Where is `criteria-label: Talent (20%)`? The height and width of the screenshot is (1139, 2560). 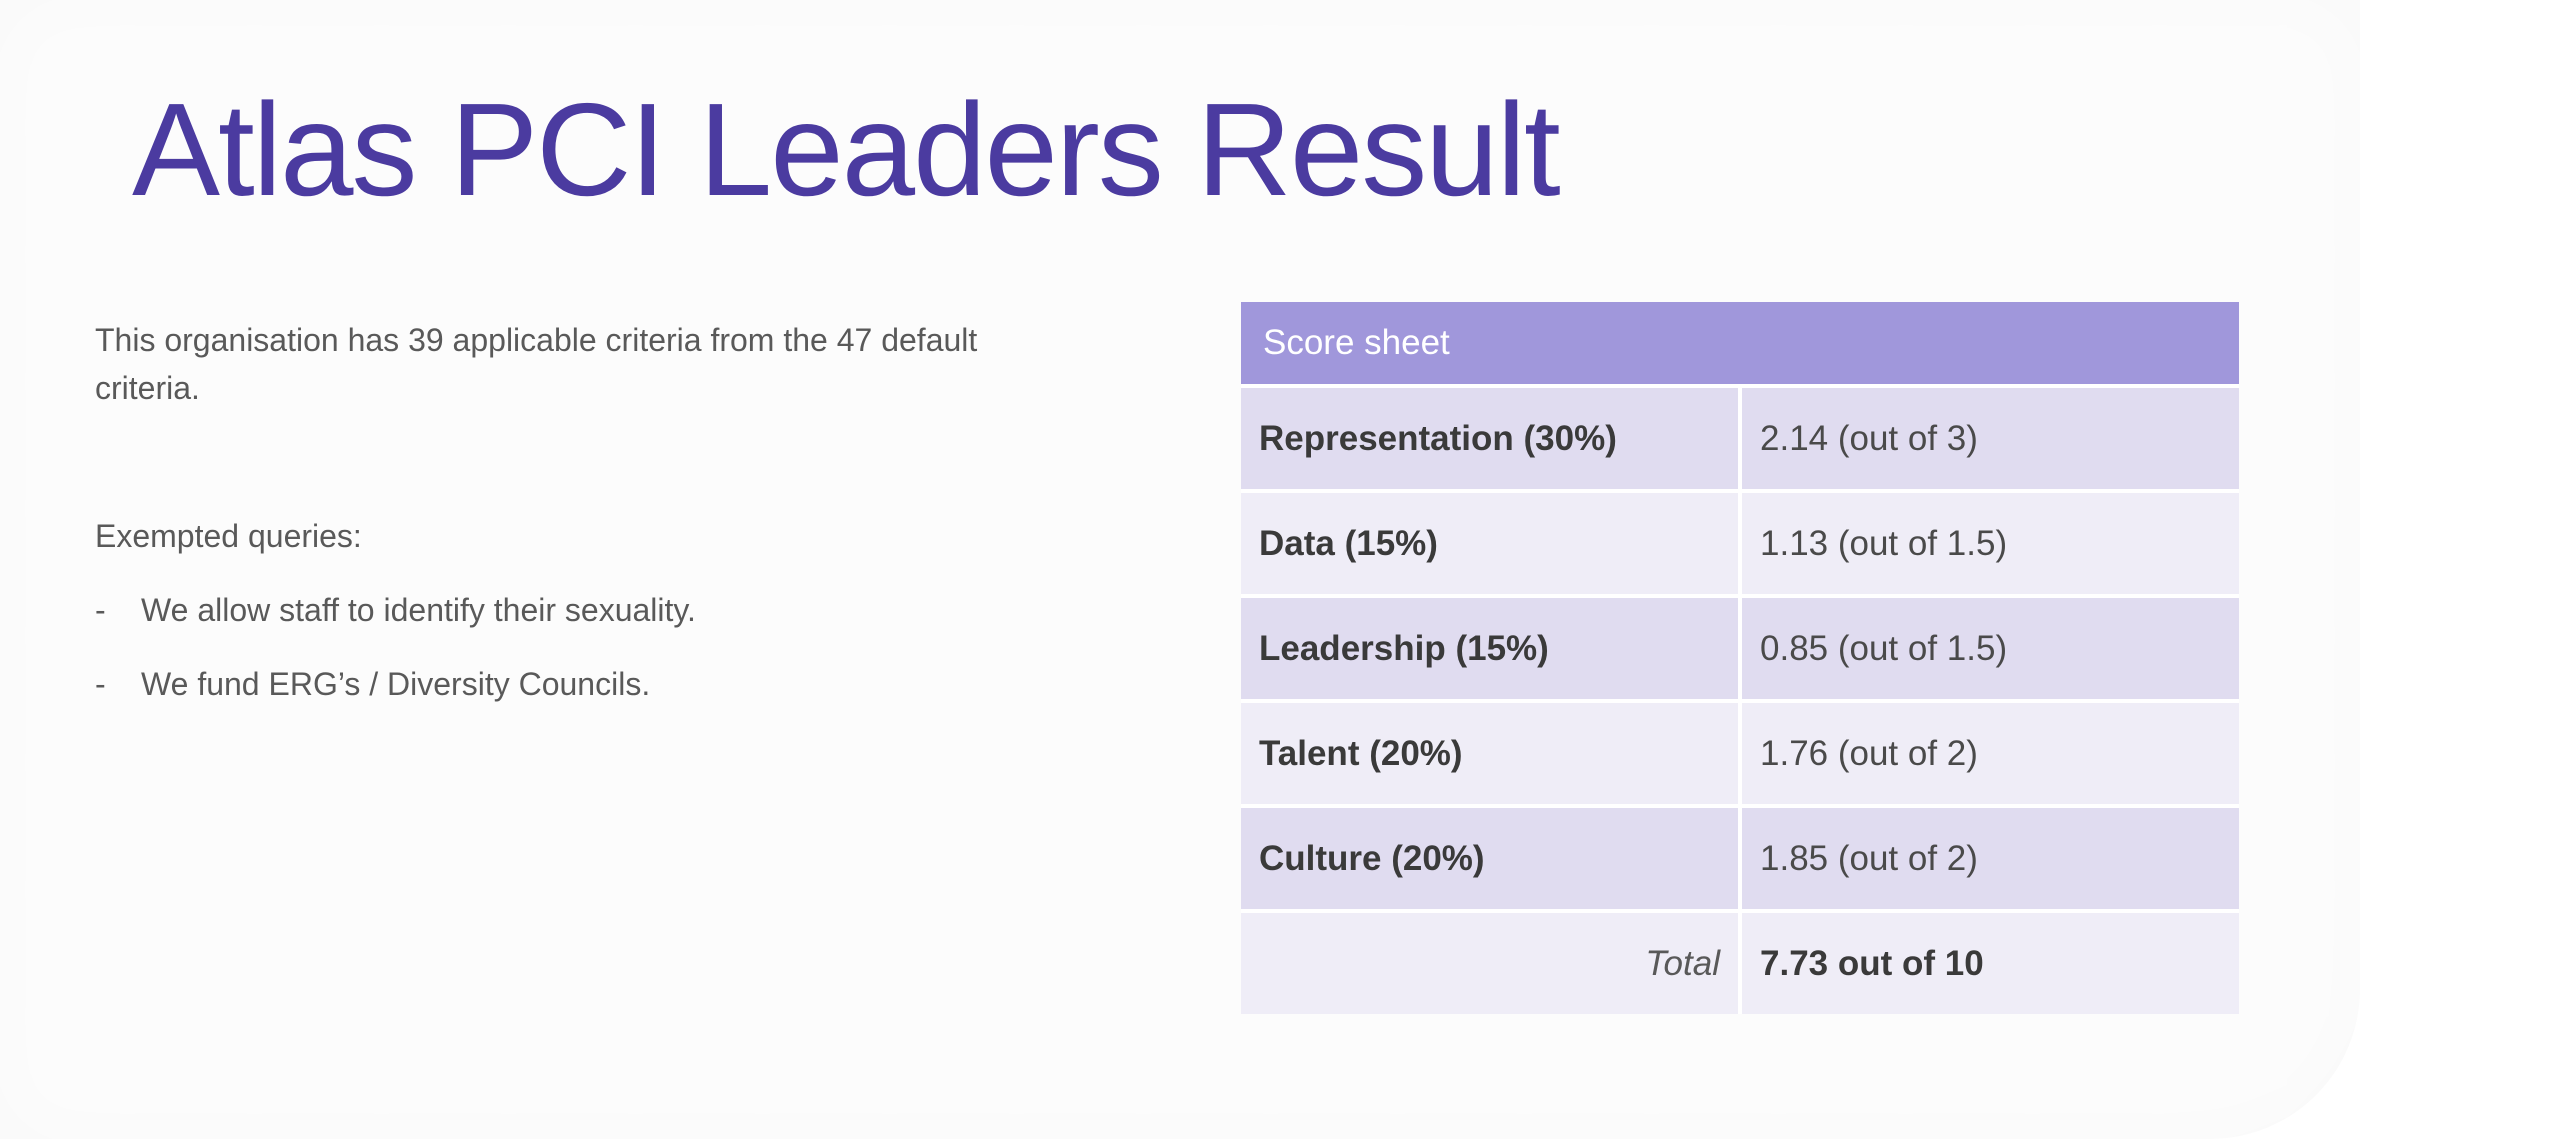
criteria-label: Talent (20%) is located at coordinates (1491, 752).